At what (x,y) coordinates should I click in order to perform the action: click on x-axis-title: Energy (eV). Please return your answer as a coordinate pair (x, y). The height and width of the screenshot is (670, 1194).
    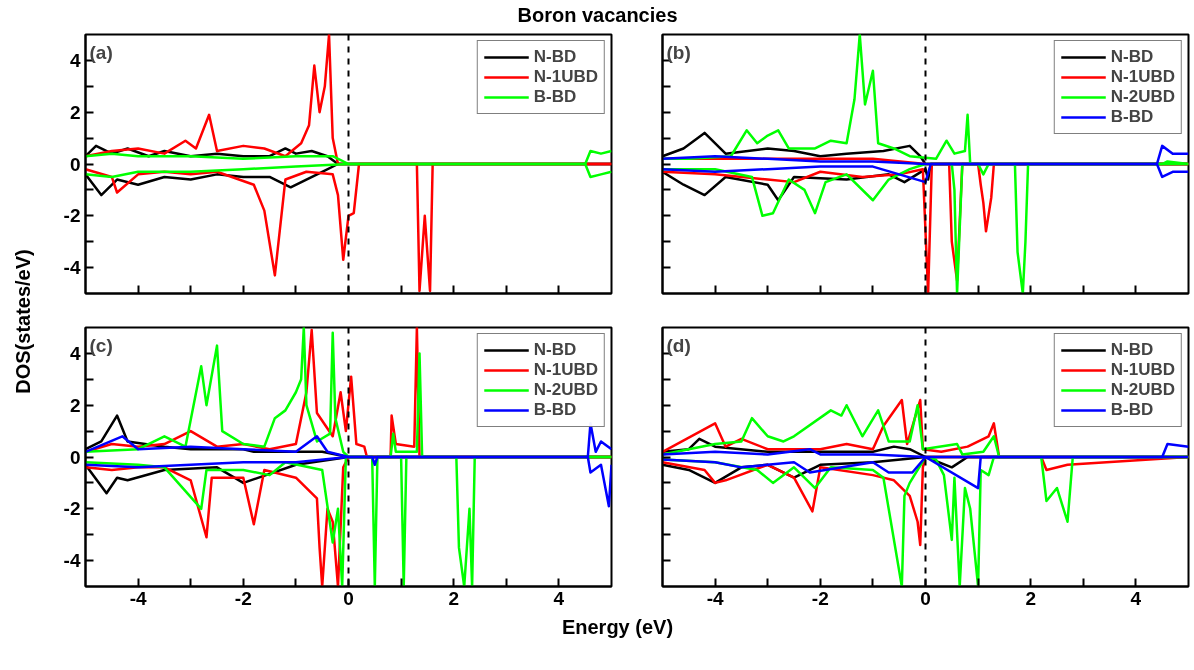
    Looking at the image, I should click on (617, 626).